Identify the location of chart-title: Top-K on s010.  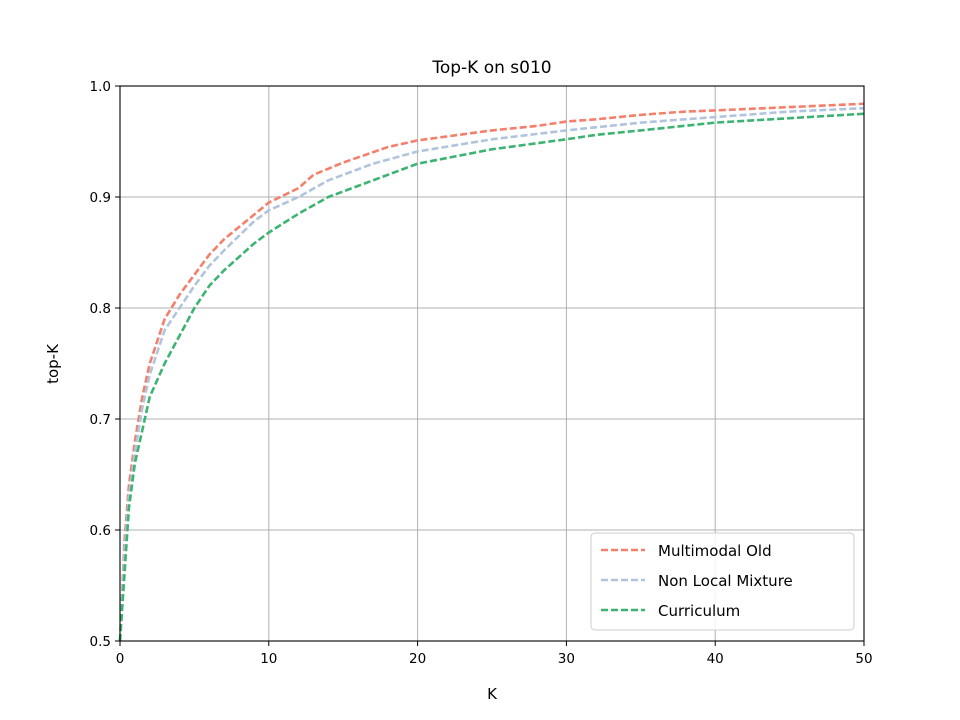
(491, 68).